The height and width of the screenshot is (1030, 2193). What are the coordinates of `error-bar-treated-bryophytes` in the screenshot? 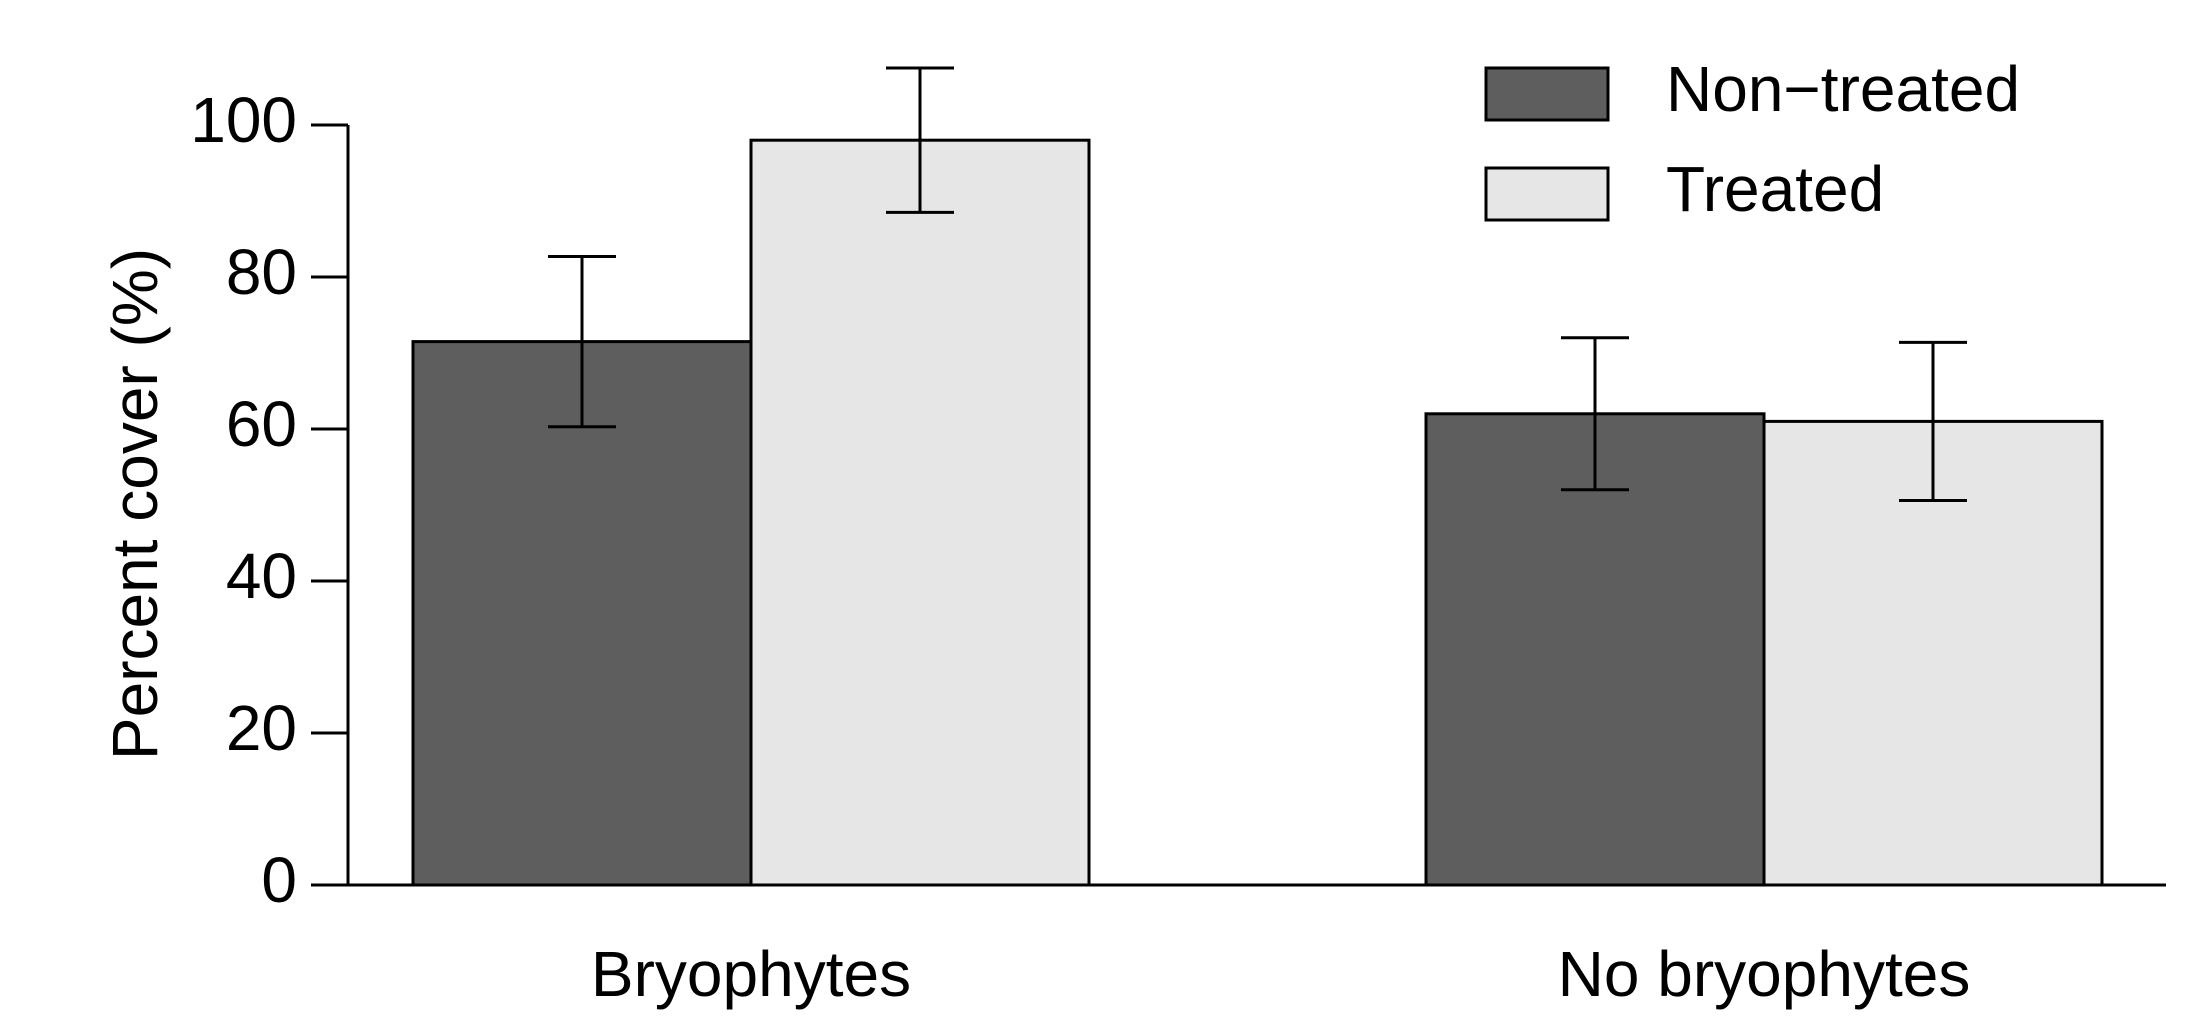 It's located at (920, 140).